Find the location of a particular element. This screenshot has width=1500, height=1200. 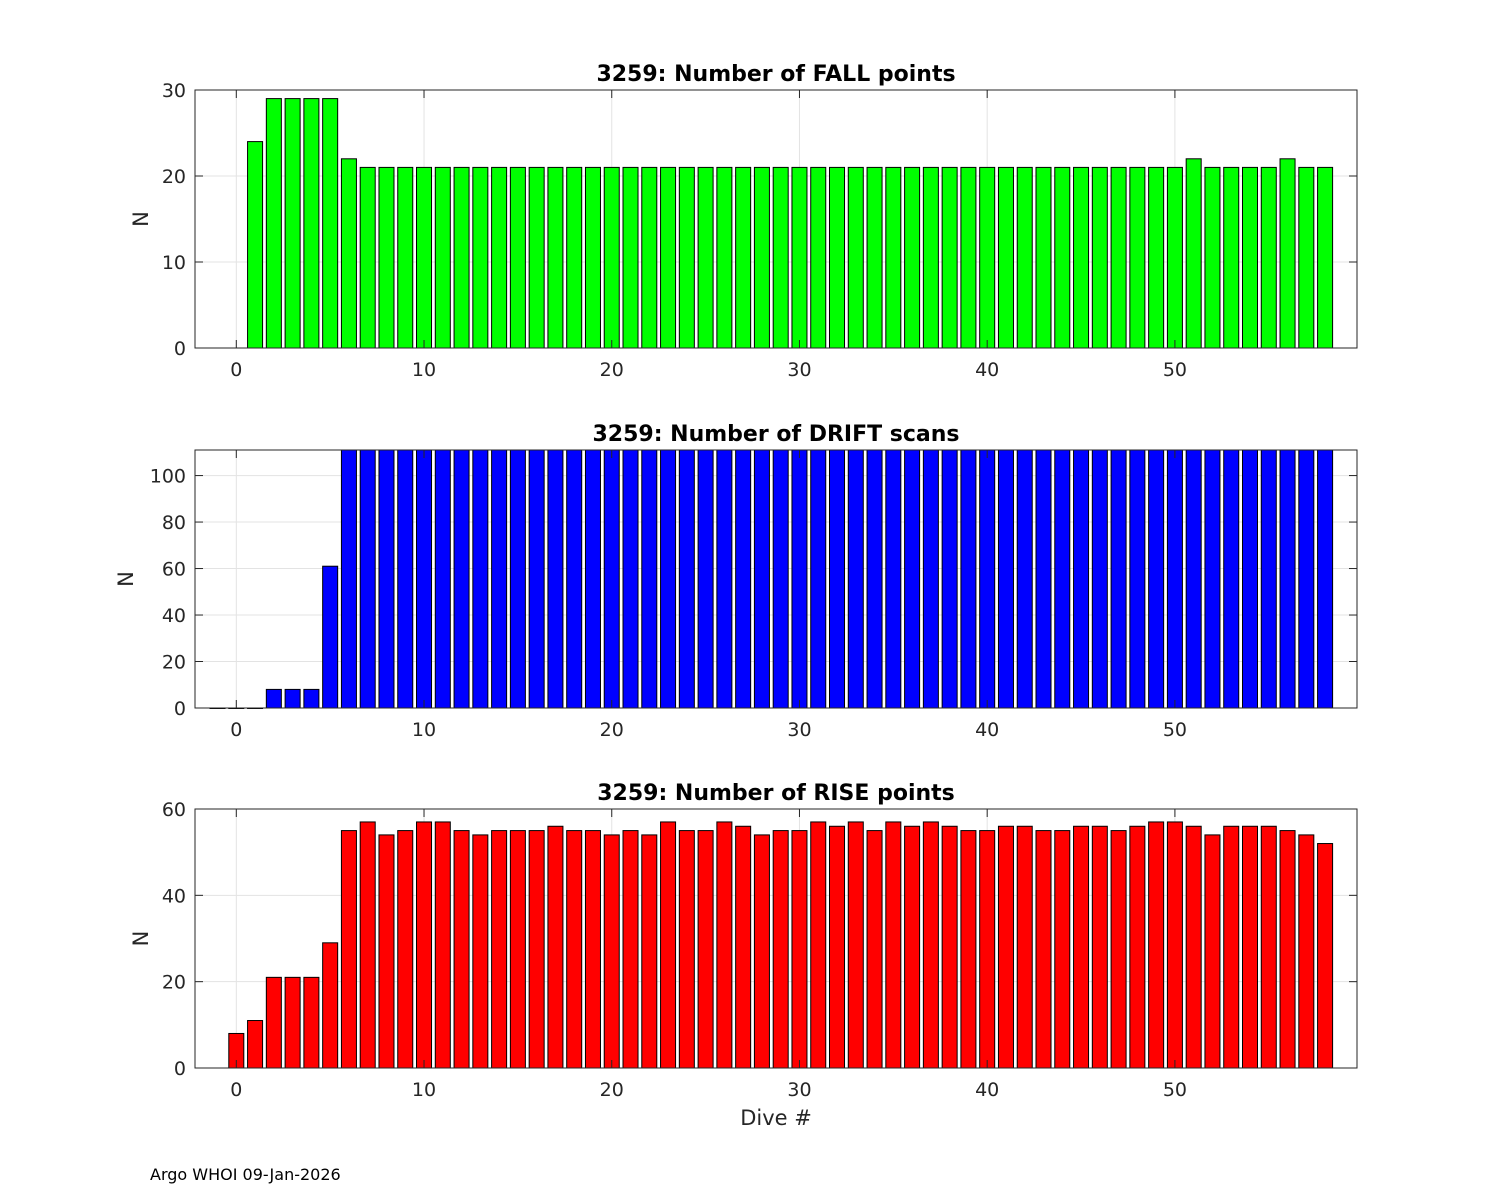

fall-ytick-label: 20 is located at coordinates (174, 177).